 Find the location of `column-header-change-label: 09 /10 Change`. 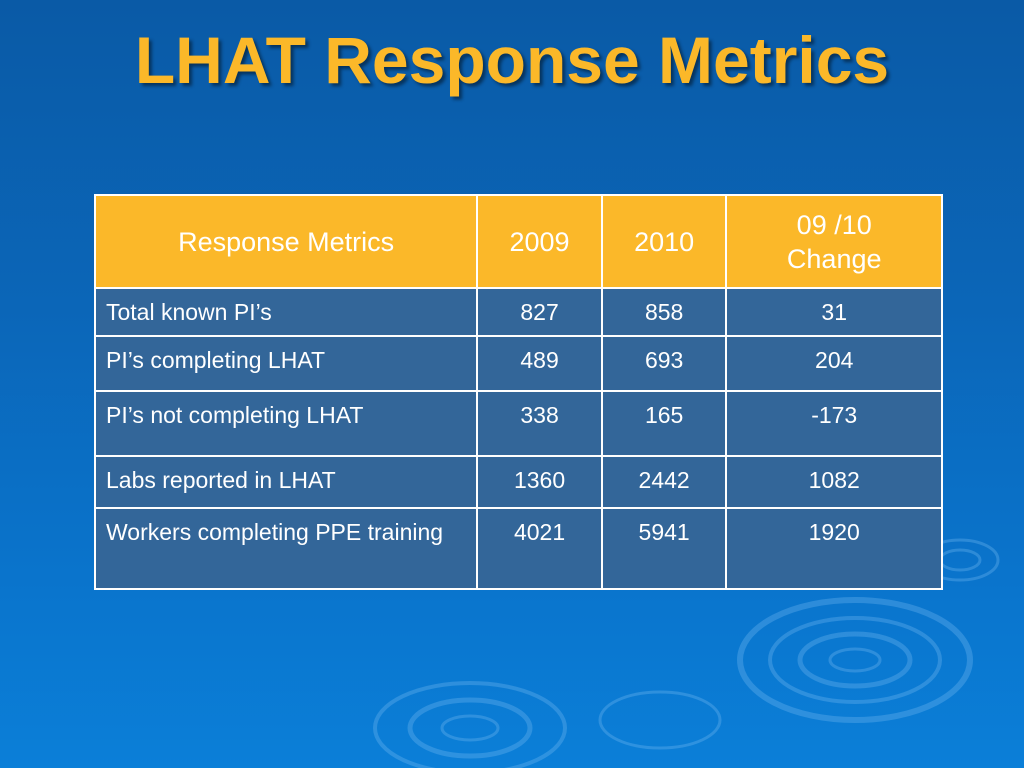

column-header-change-label: 09 /10 Change is located at coordinates (834, 241).